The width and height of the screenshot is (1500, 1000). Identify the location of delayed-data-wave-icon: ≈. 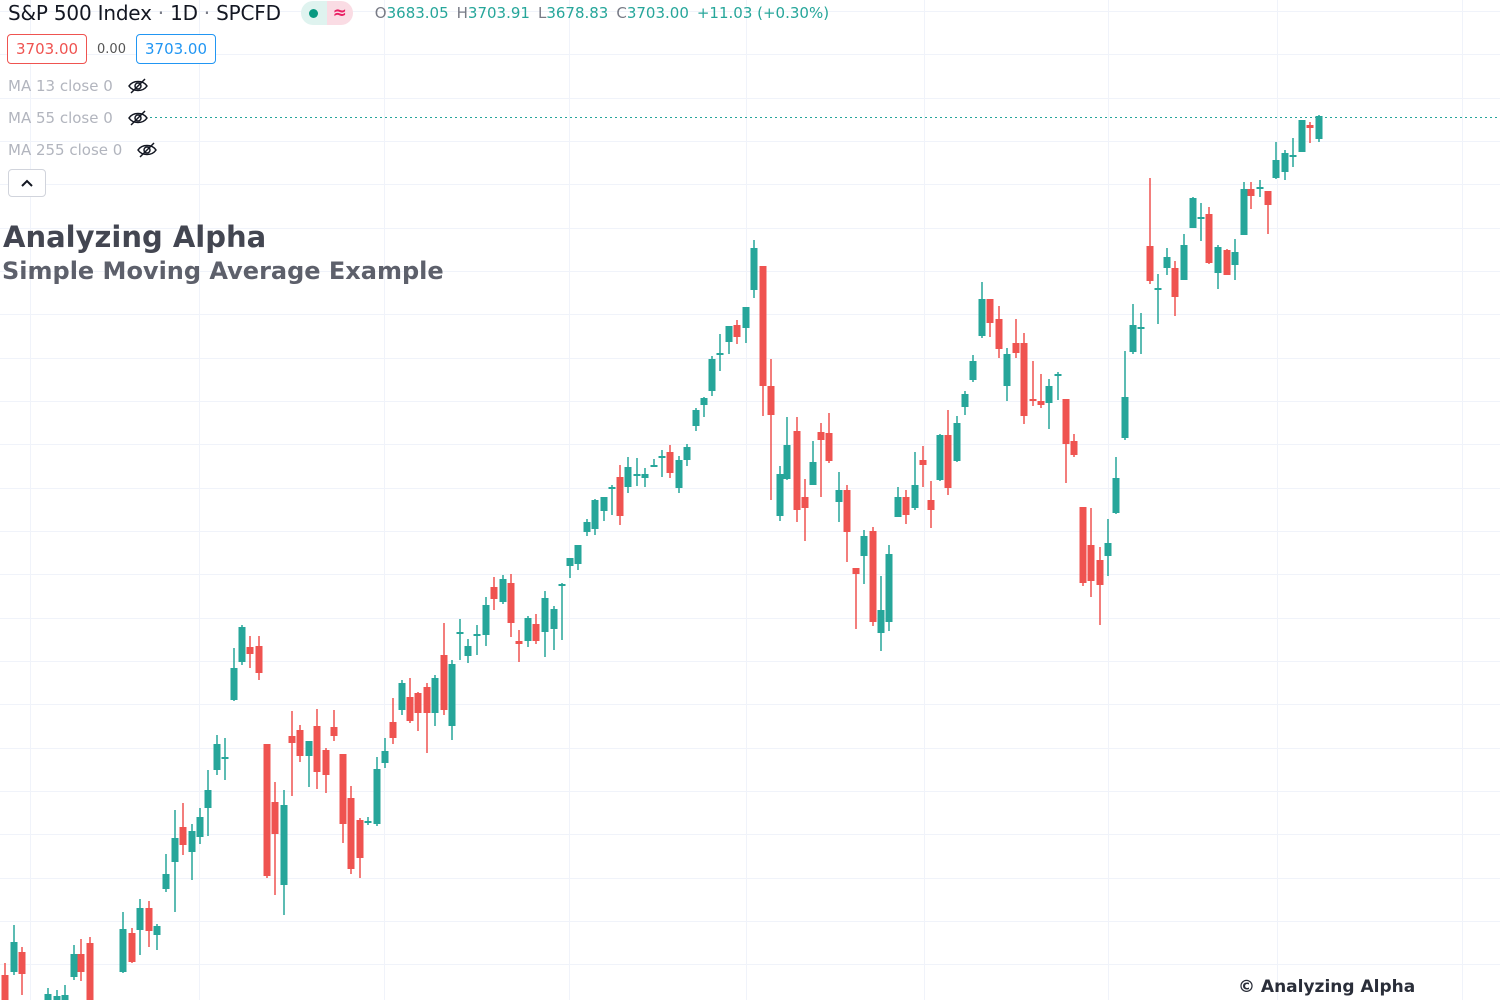
(339, 13).